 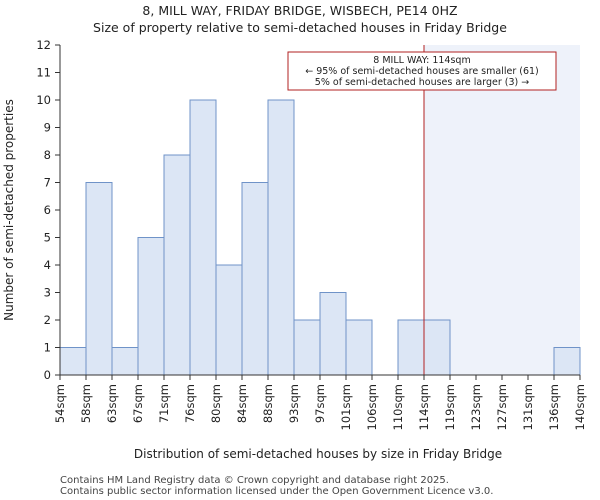 What do you see at coordinates (47, 183) in the screenshot?
I see `y-tick-label: 7` at bounding box center [47, 183].